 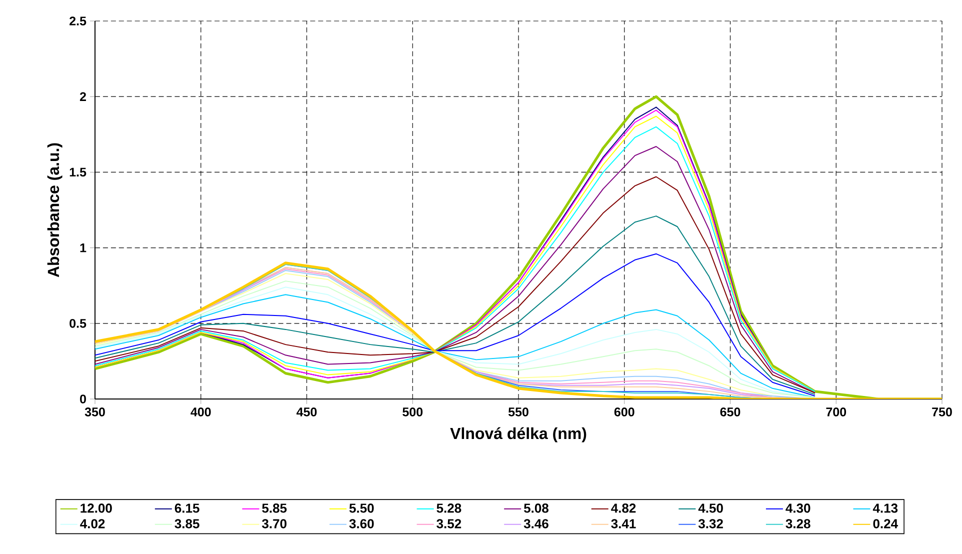 What do you see at coordinates (94, 412) in the screenshot?
I see `x-tick-label: 350` at bounding box center [94, 412].